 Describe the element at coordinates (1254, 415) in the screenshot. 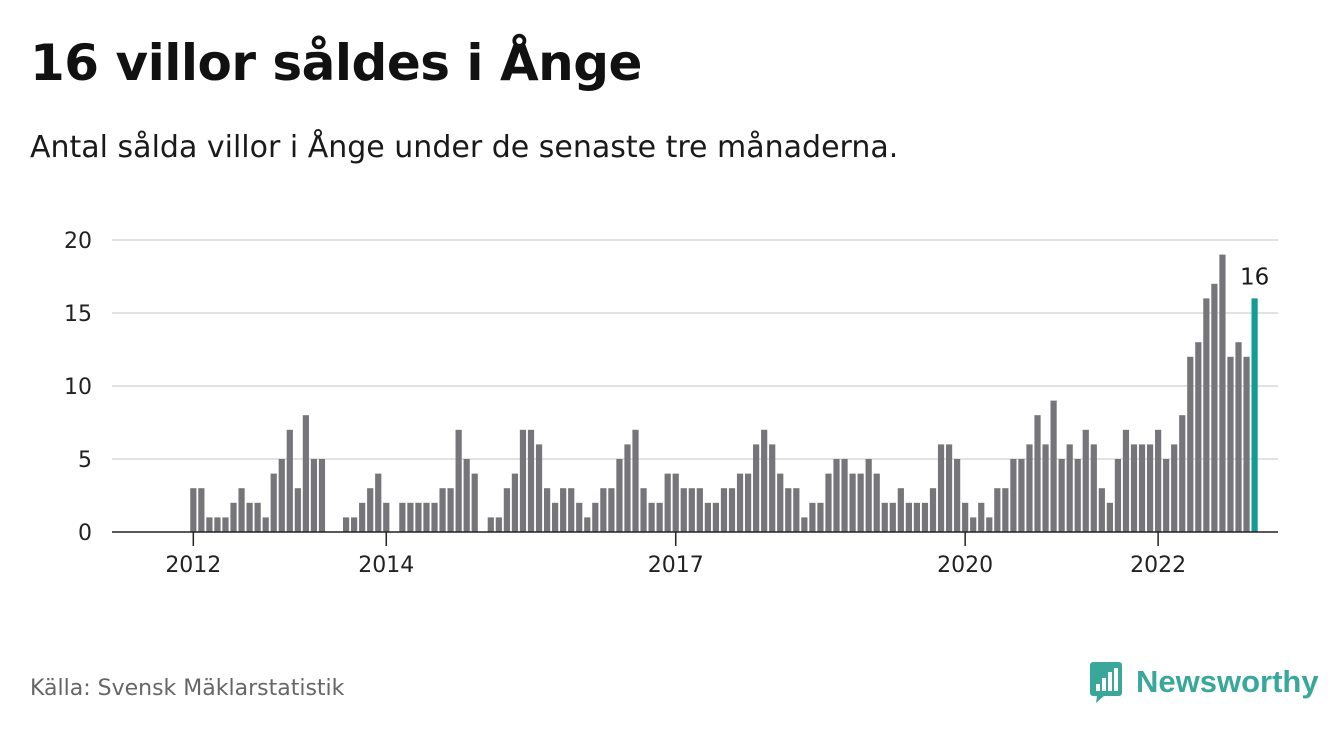

I see `highlight-bar` at that location.